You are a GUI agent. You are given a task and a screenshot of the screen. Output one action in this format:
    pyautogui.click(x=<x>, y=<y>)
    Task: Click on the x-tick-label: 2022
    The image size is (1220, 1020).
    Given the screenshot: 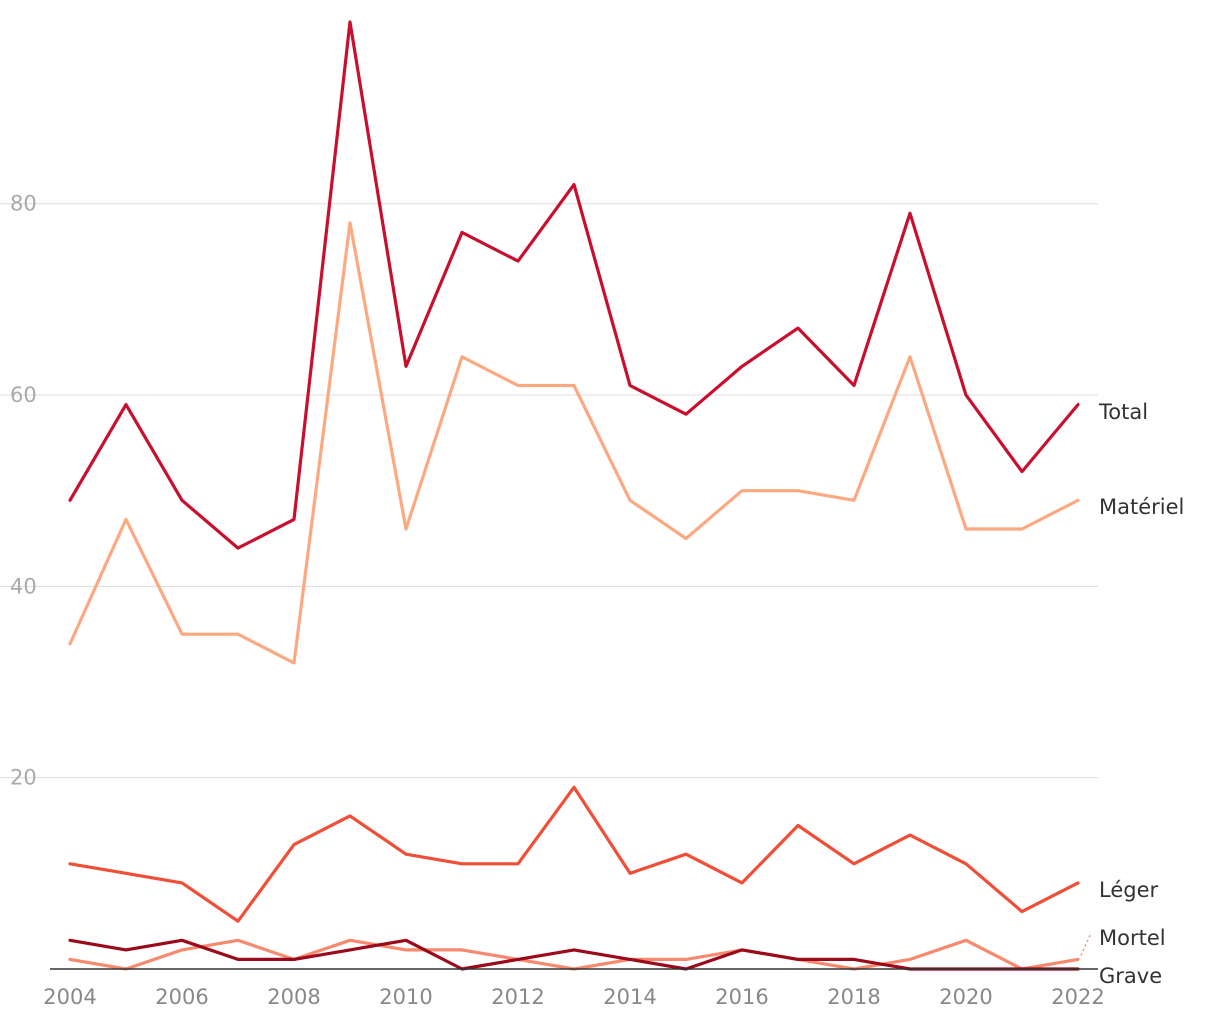 What is the action you would take?
    pyautogui.click(x=1077, y=997)
    